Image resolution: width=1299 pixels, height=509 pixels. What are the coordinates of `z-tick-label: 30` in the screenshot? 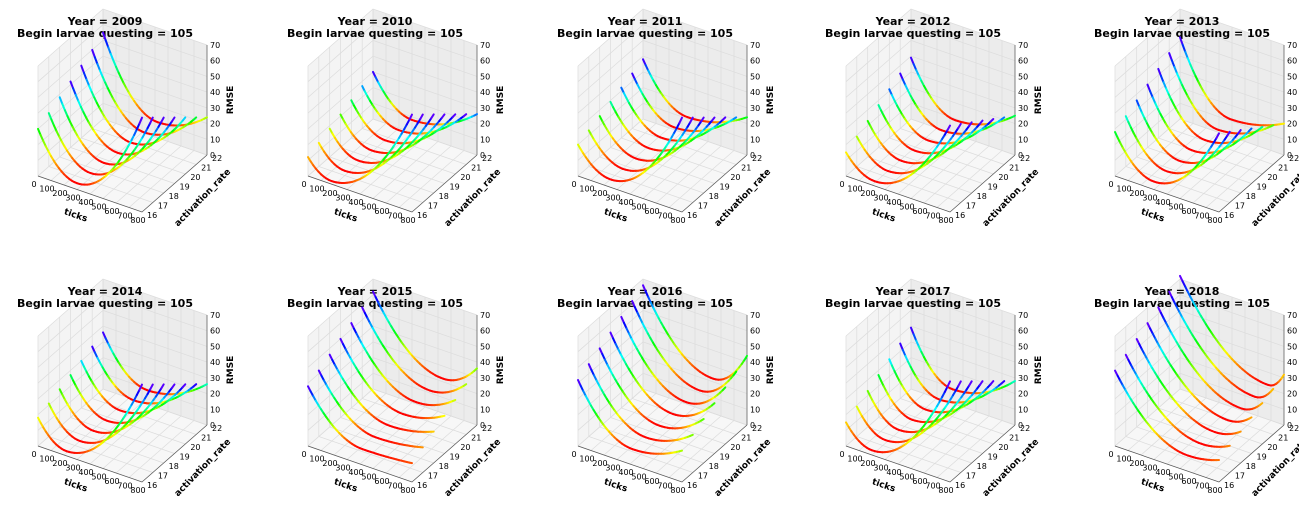 It's located at (485, 108).